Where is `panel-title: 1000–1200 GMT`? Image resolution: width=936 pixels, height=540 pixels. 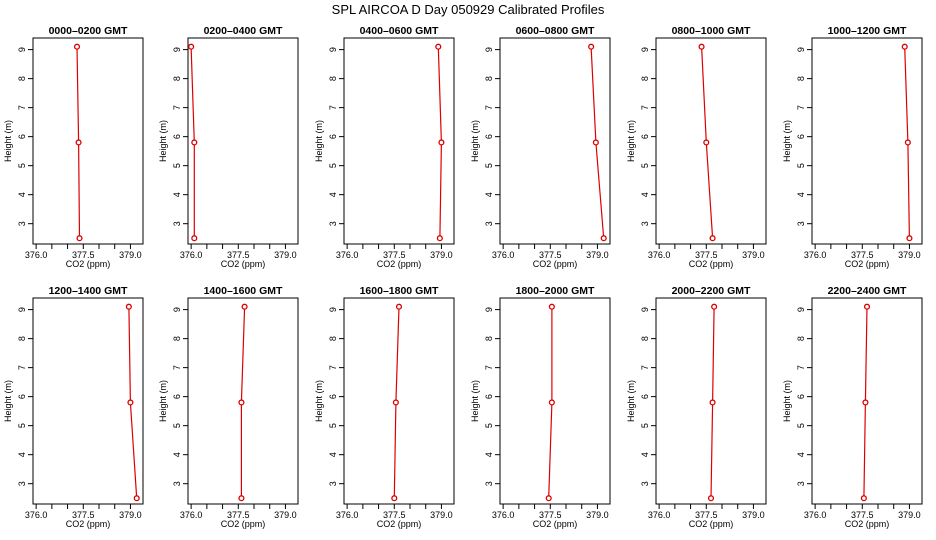 panel-title: 1000–1200 GMT is located at coordinates (867, 31).